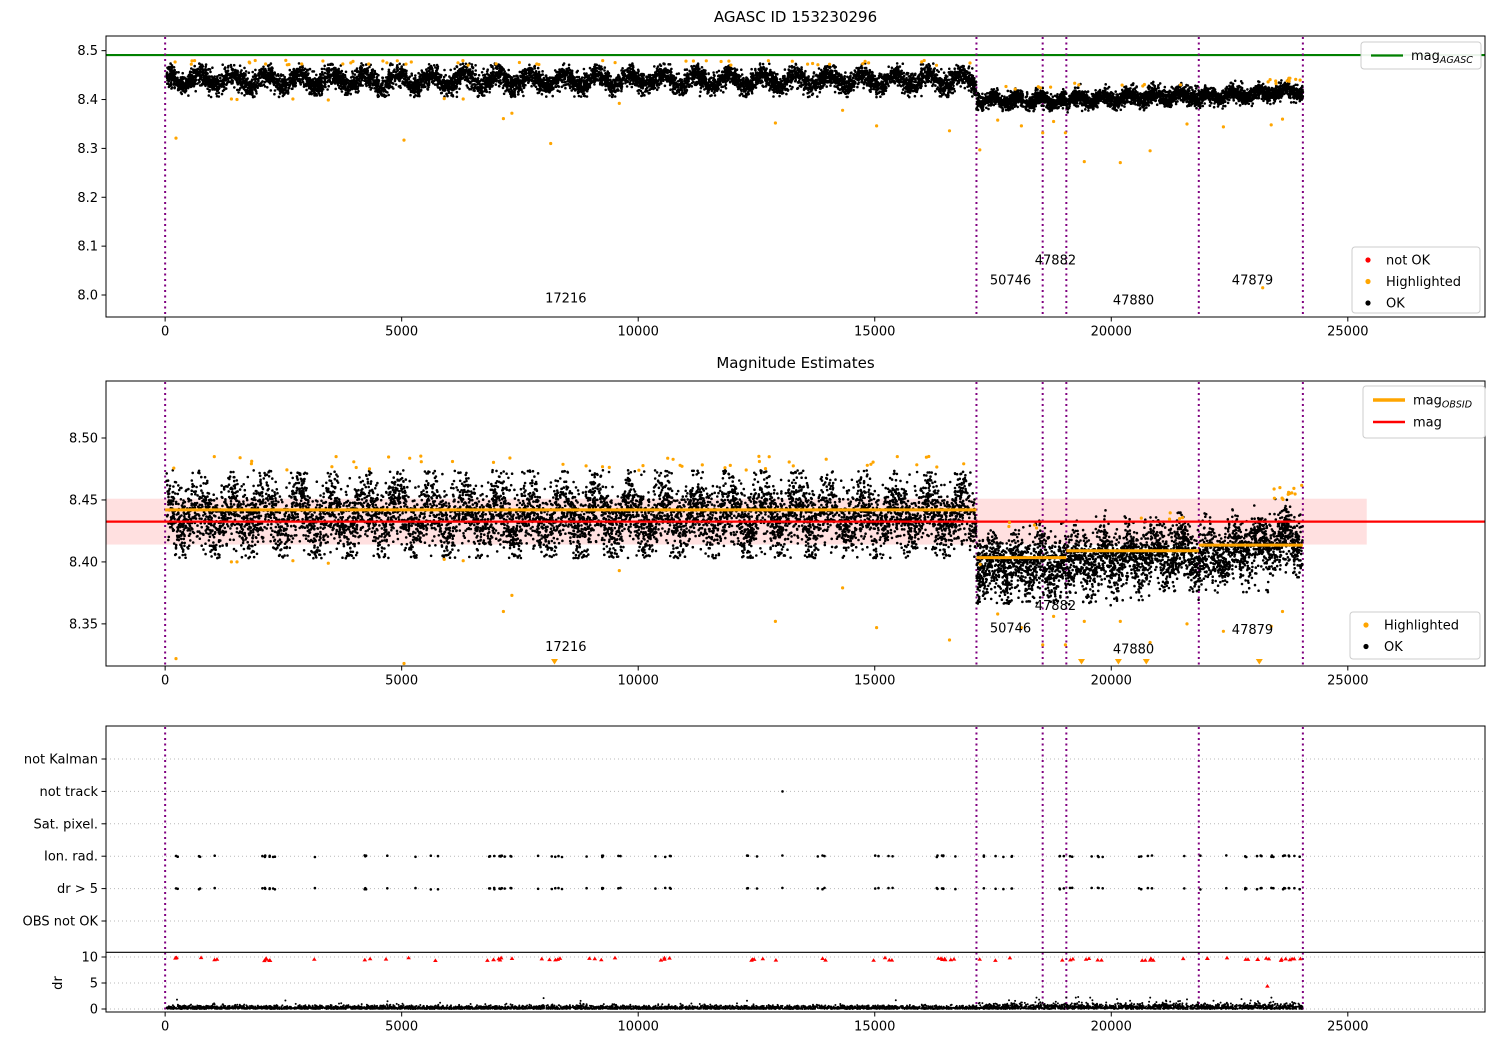 This screenshot has width=1500, height=1050. Describe the element at coordinates (89, 958) in the screenshot. I see `dr-tick-label: 10` at that location.